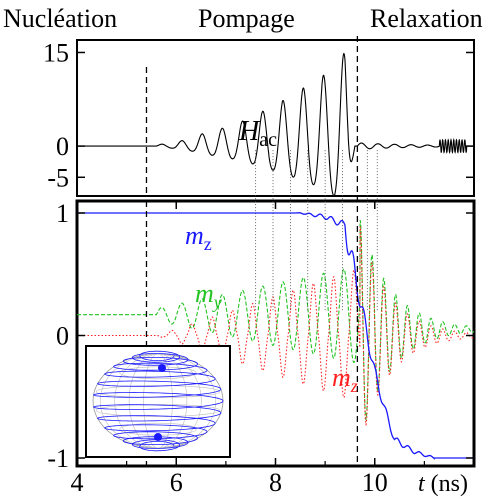 The width and height of the screenshot is (500, 499). What do you see at coordinates (62, 213) in the screenshot?
I see `bottom-ytick-label: 1` at bounding box center [62, 213].